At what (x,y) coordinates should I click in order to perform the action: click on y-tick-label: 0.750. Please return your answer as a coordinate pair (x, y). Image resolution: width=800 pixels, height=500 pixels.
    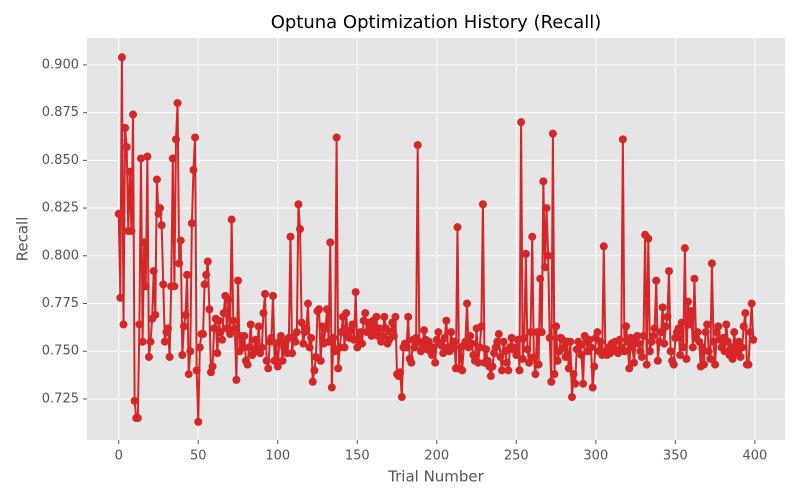
    Looking at the image, I should click on (60, 351).